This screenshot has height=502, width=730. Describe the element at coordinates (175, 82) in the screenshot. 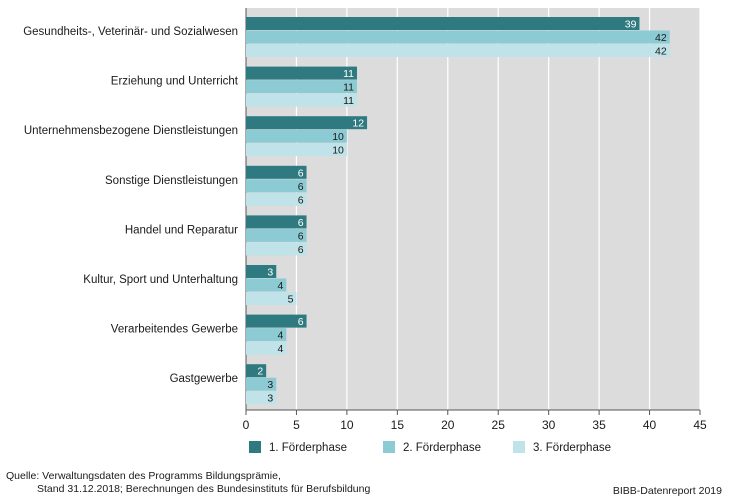

I see `category-label: Erziehung und Unterricht` at that location.